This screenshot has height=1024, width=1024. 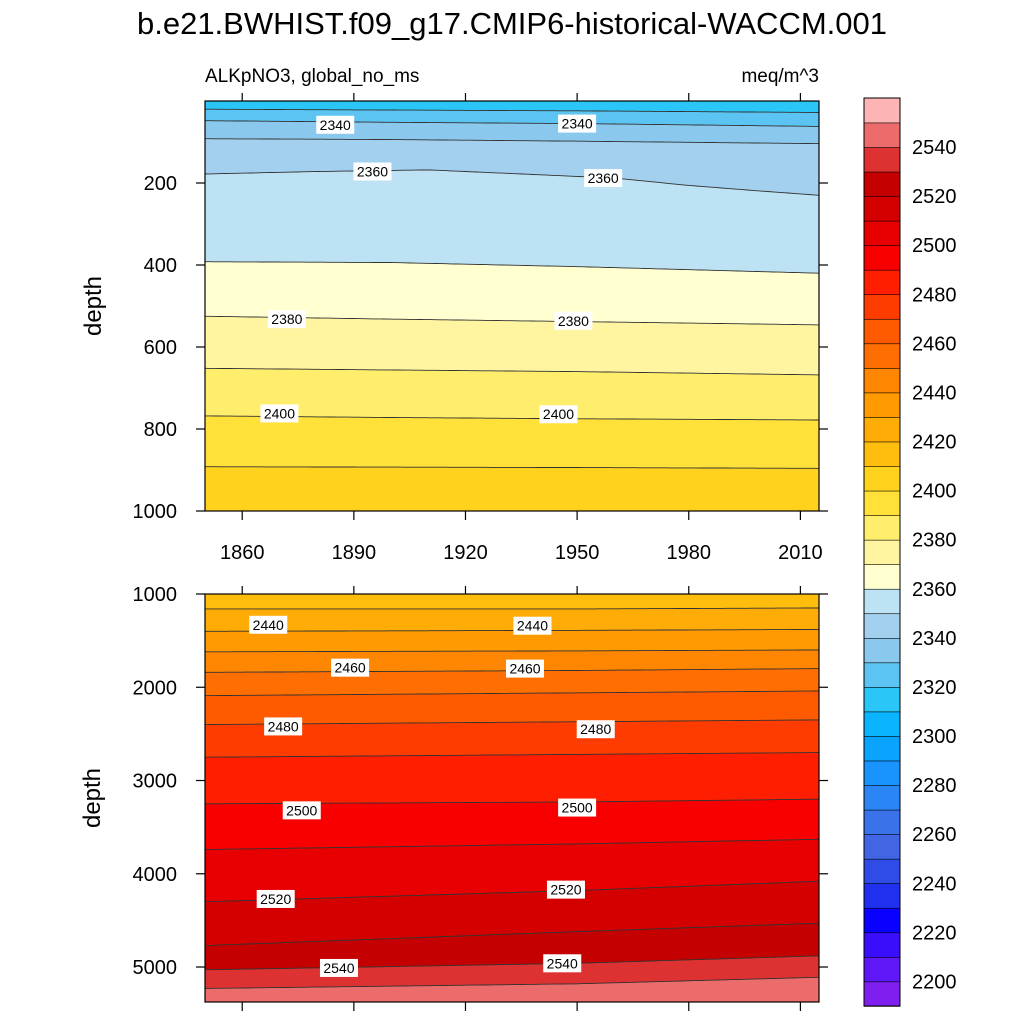 I want to click on contour-label: 2520, so click(x=275, y=898).